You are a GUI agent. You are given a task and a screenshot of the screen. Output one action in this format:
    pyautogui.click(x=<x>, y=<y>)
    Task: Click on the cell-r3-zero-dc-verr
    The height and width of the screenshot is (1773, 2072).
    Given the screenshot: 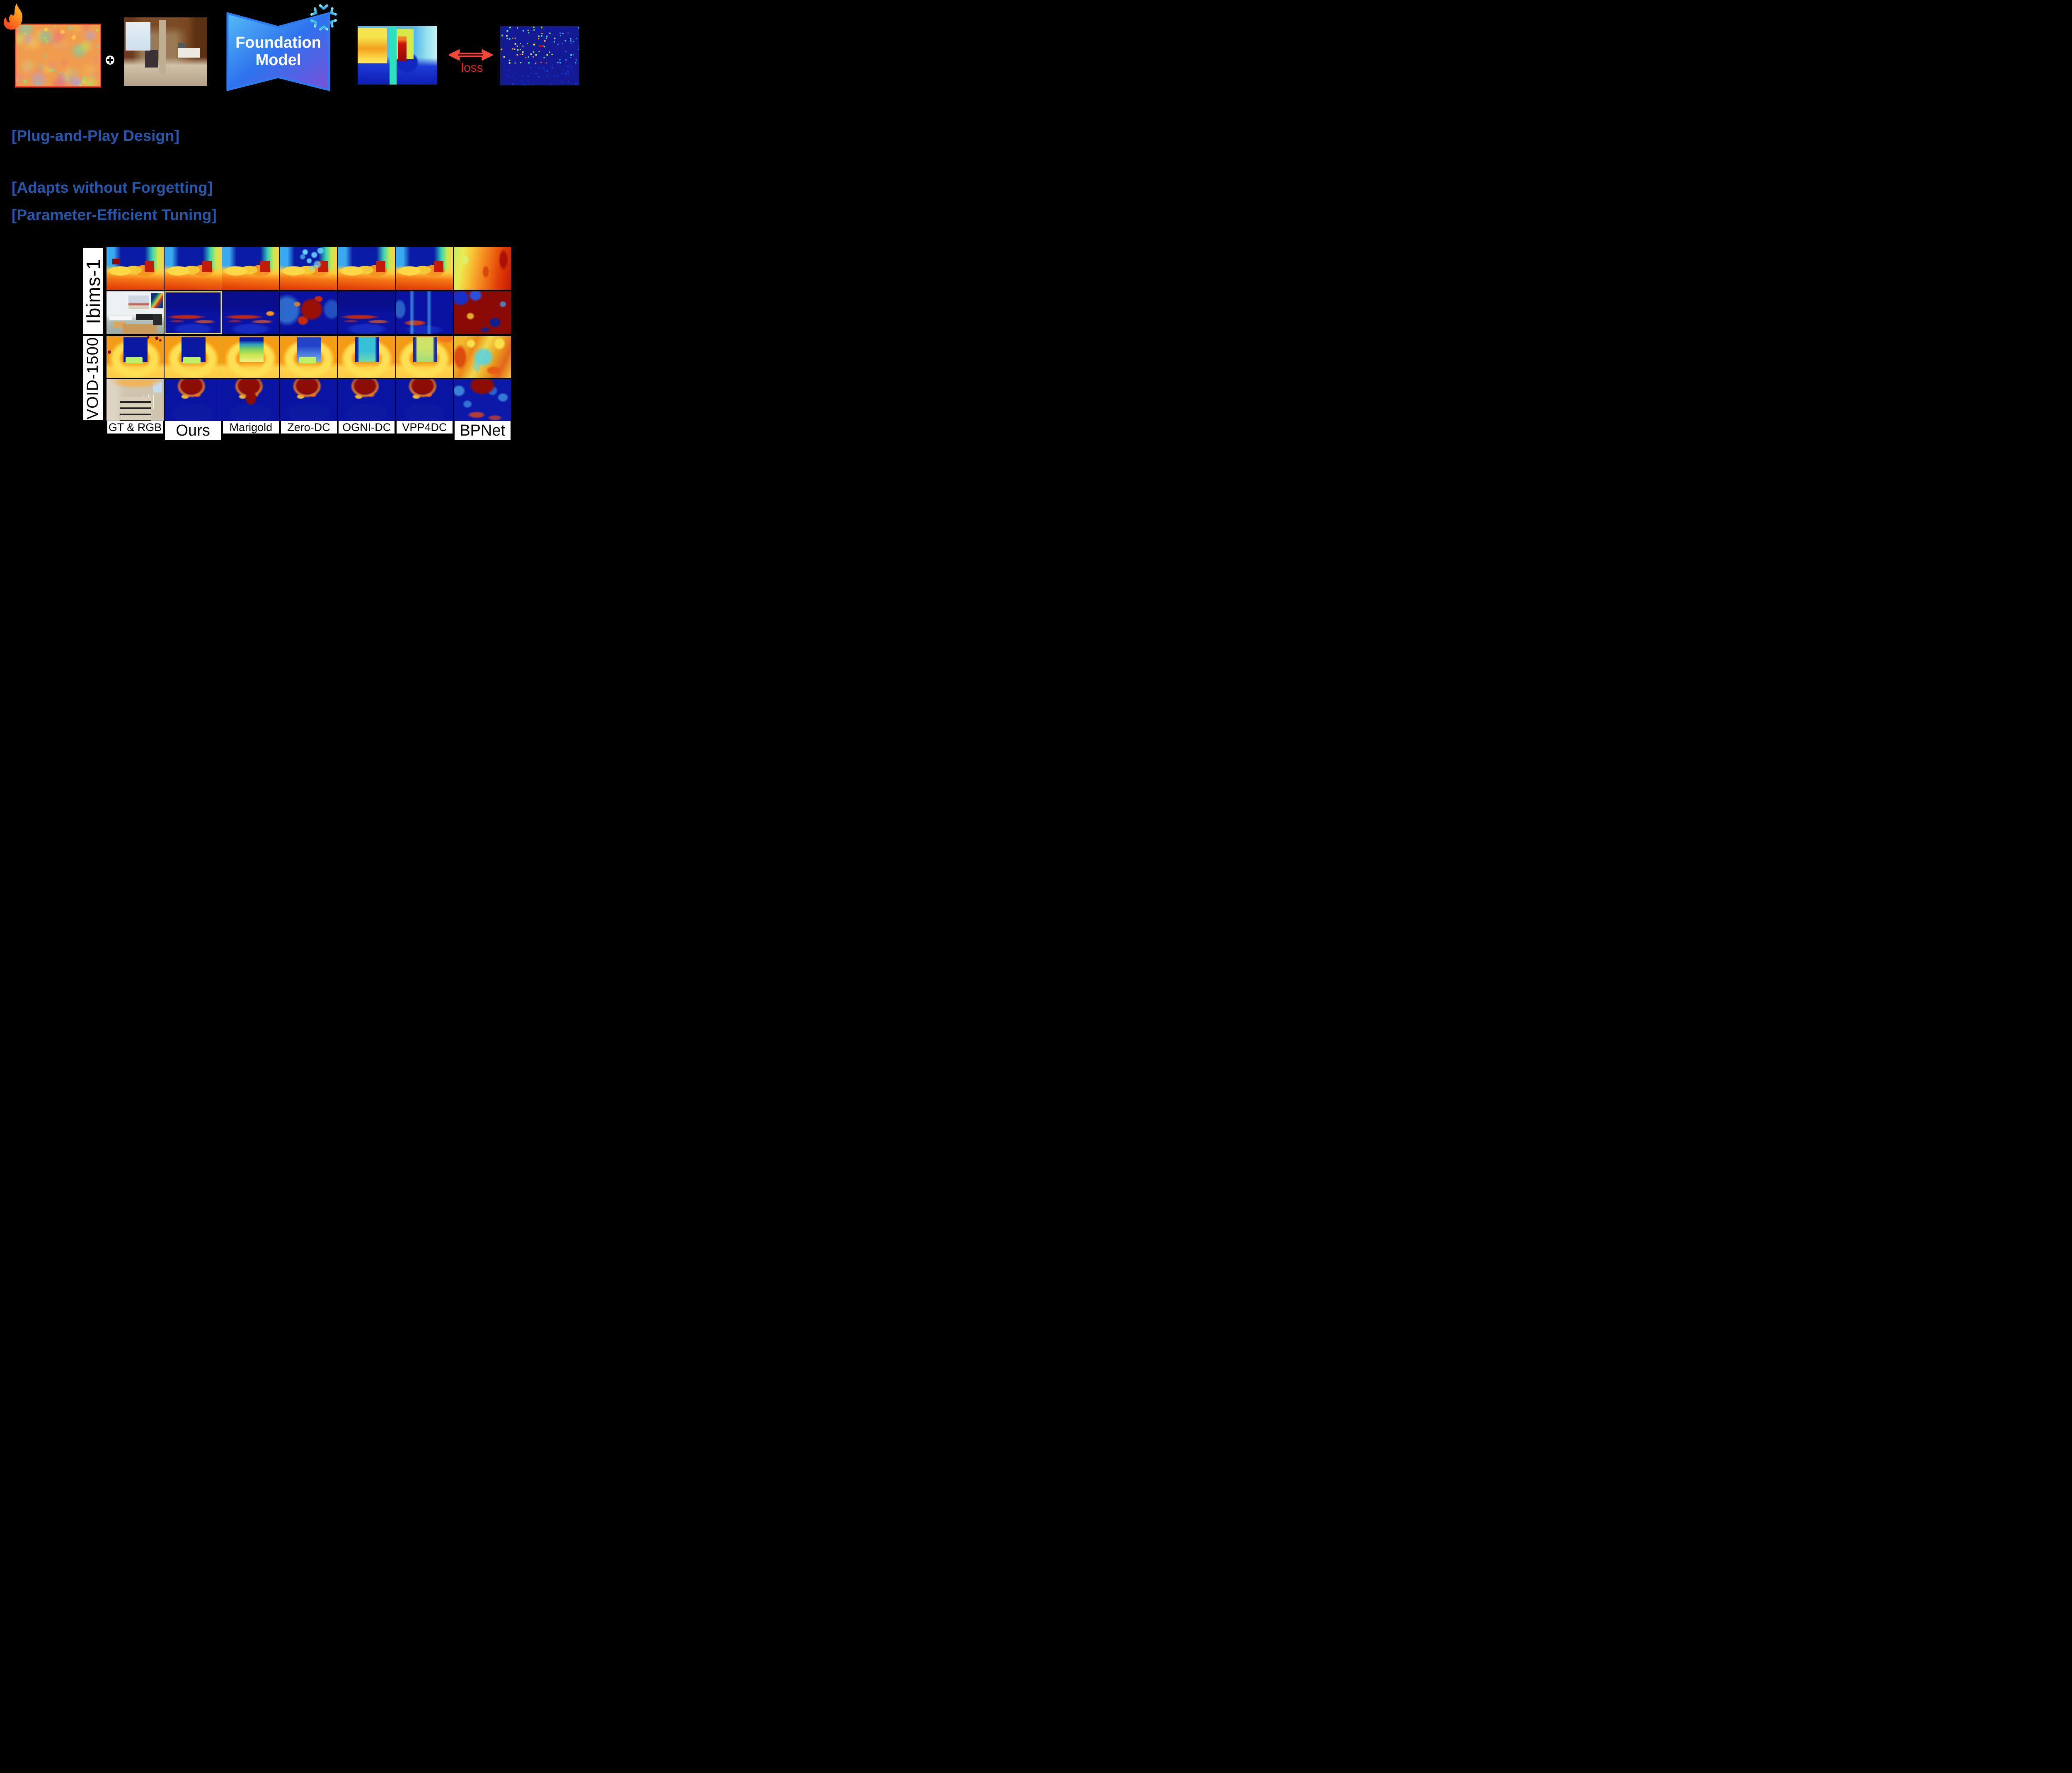 What is the action you would take?
    pyautogui.click(x=309, y=400)
    